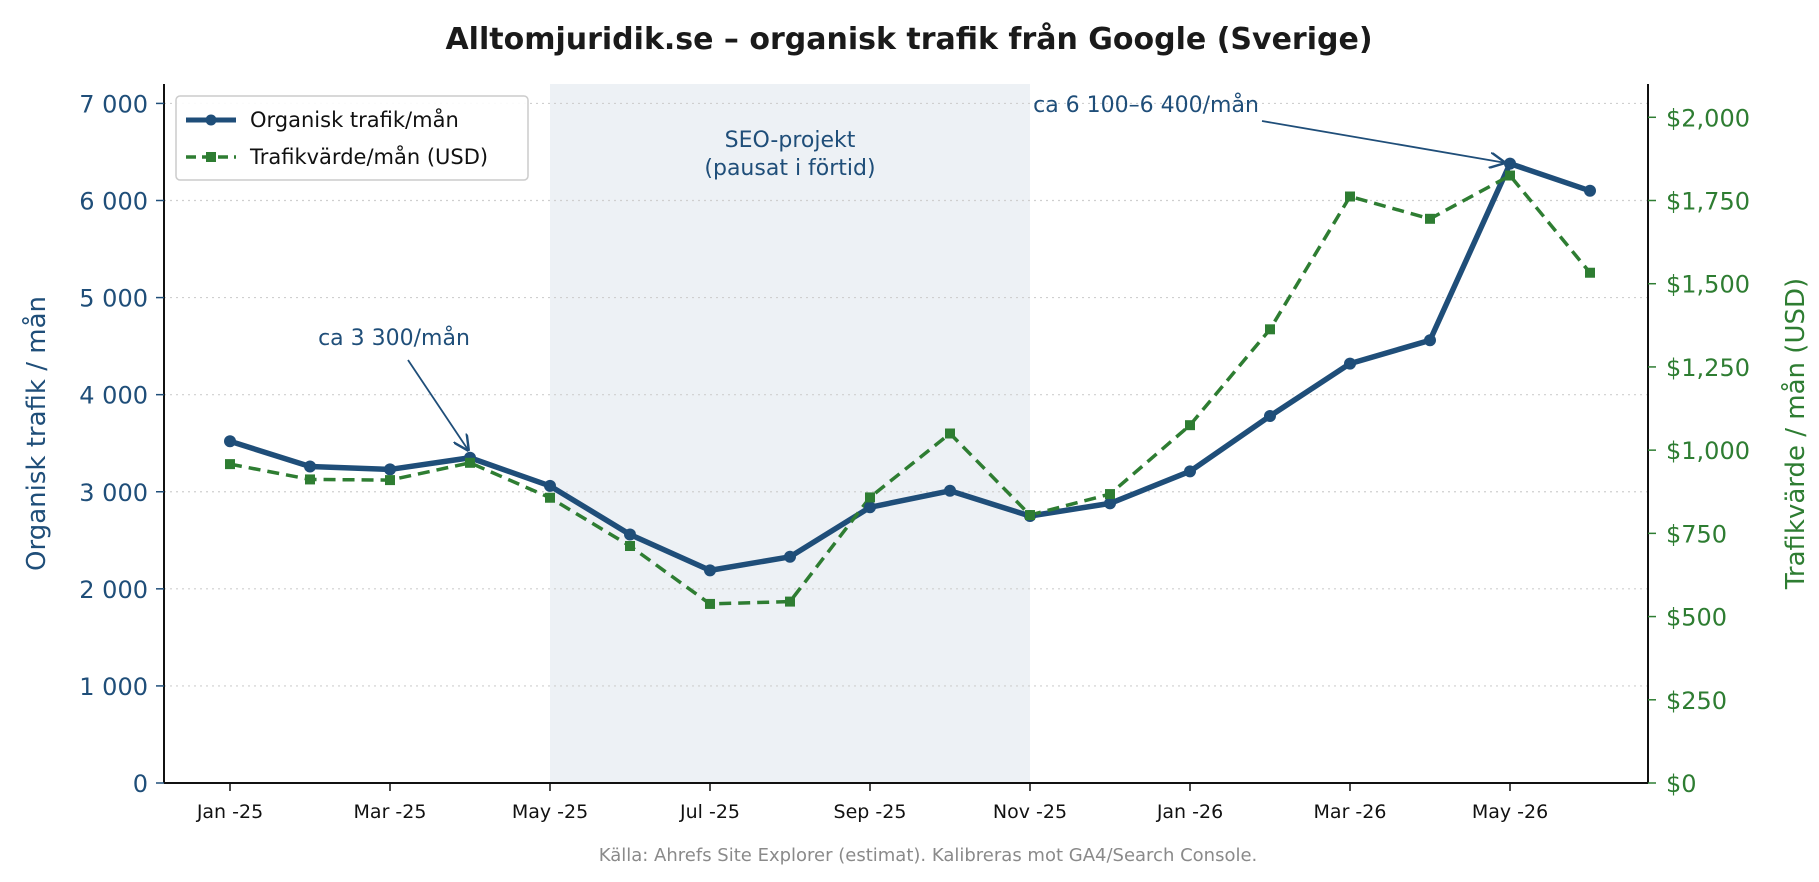  I want to click on legend-box, so click(352, 138).